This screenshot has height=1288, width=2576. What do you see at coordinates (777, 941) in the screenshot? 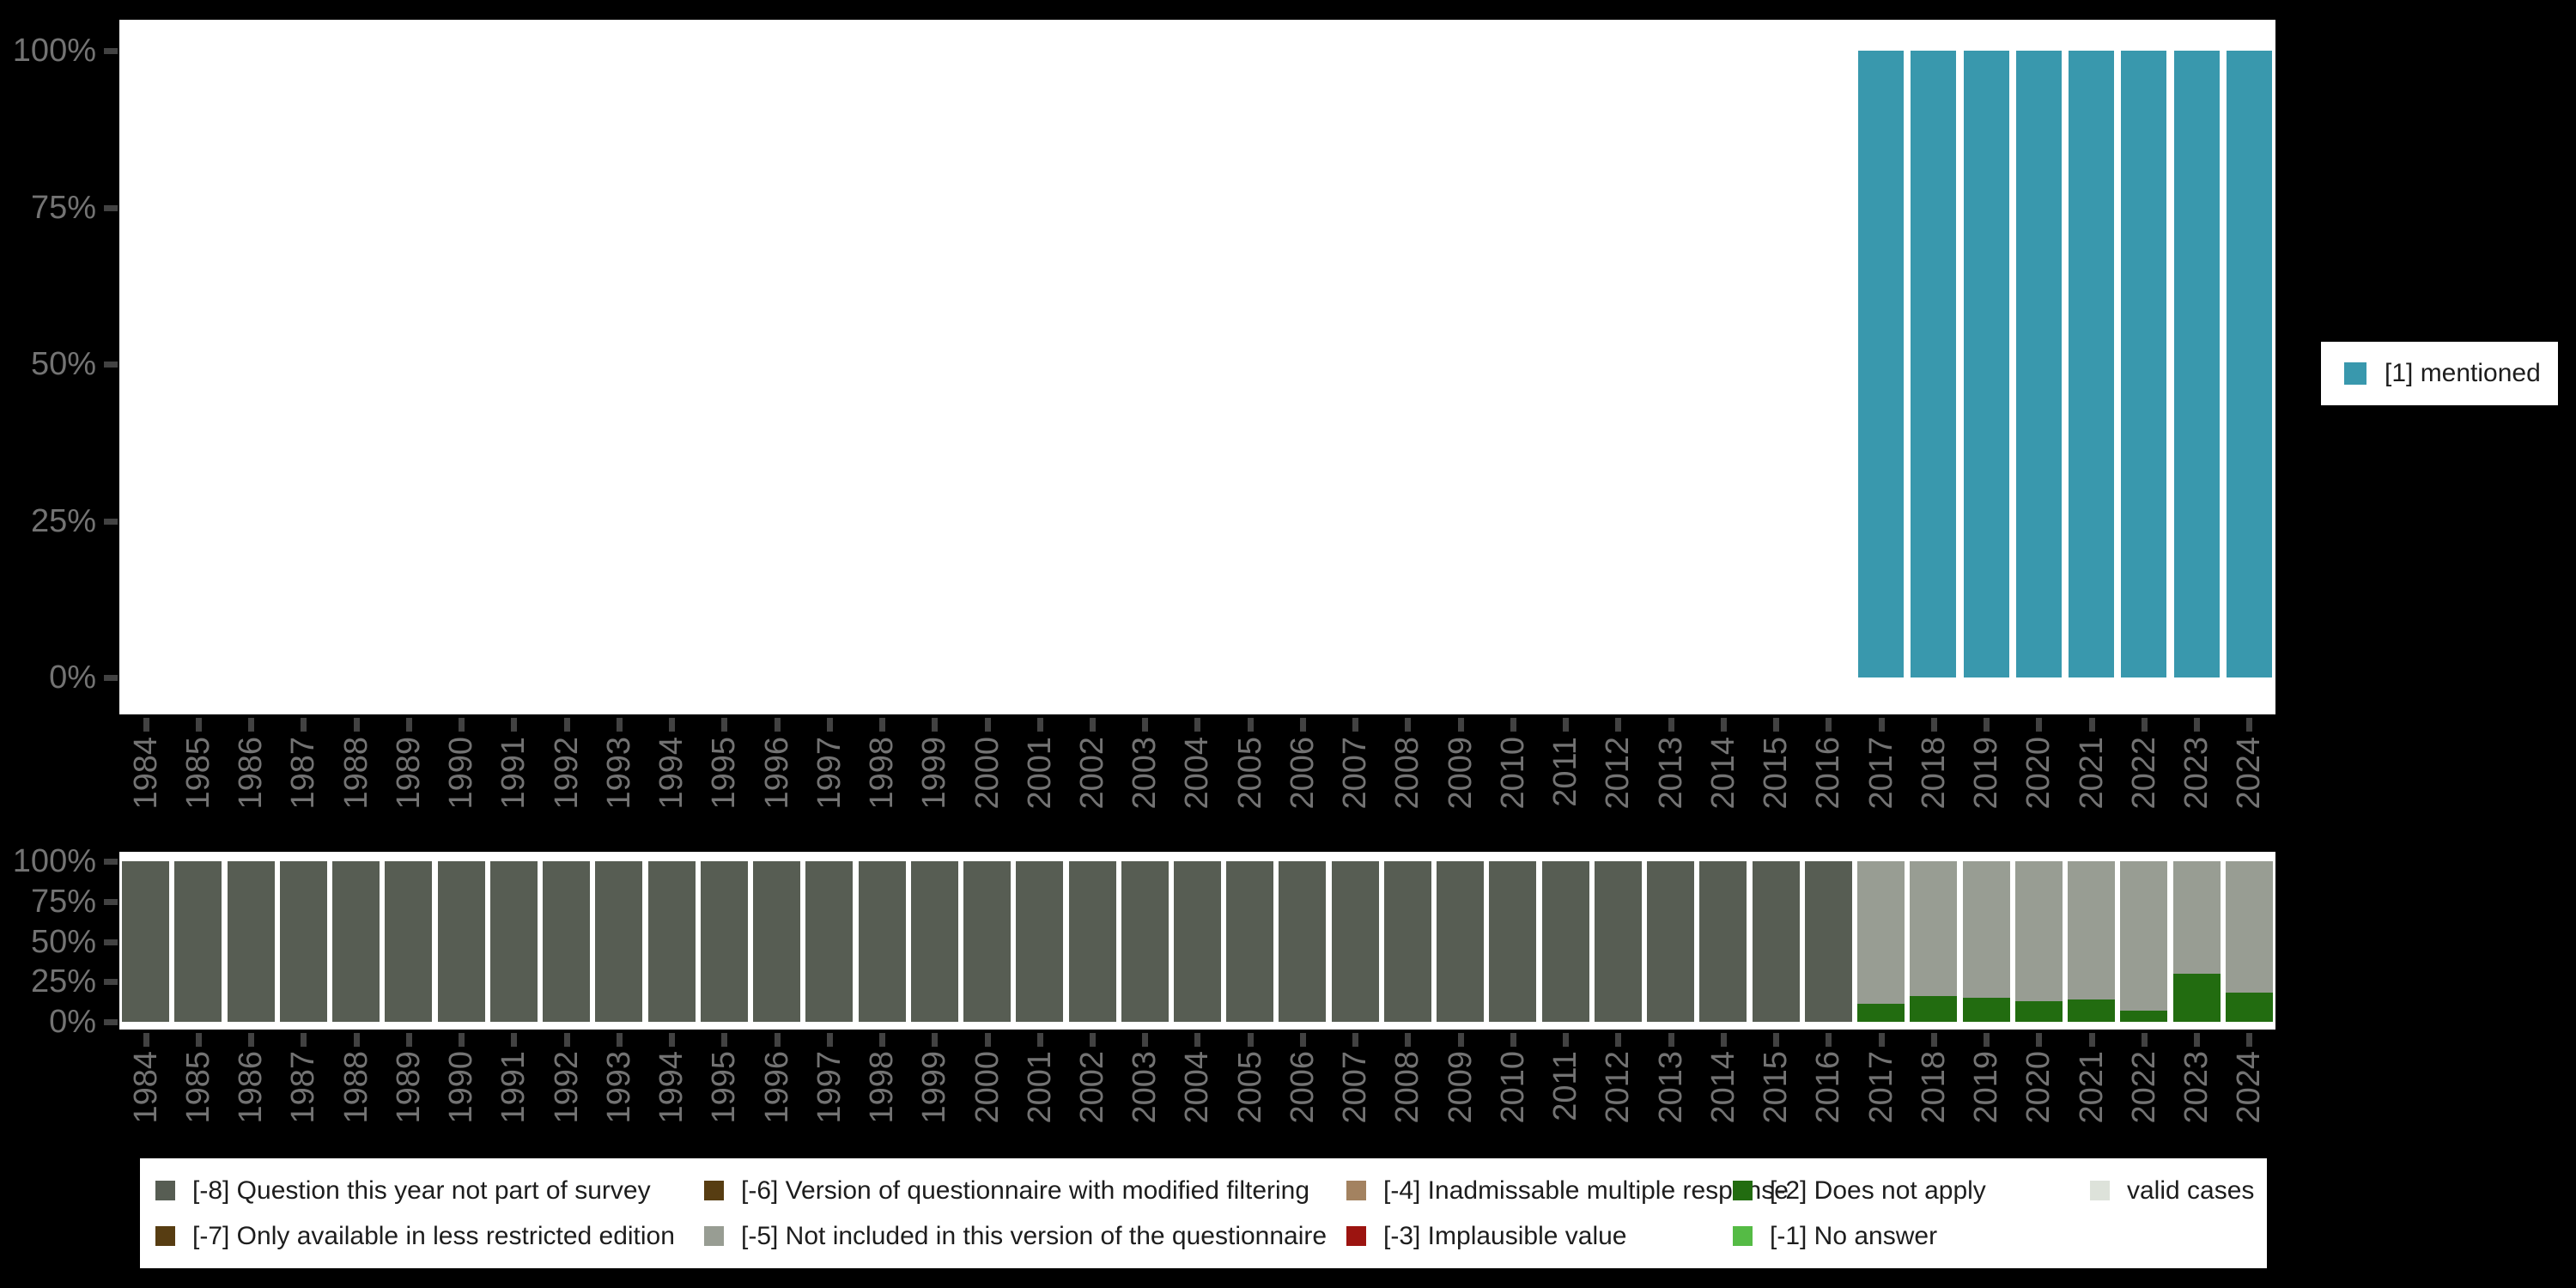
I see `bar-1996` at bounding box center [777, 941].